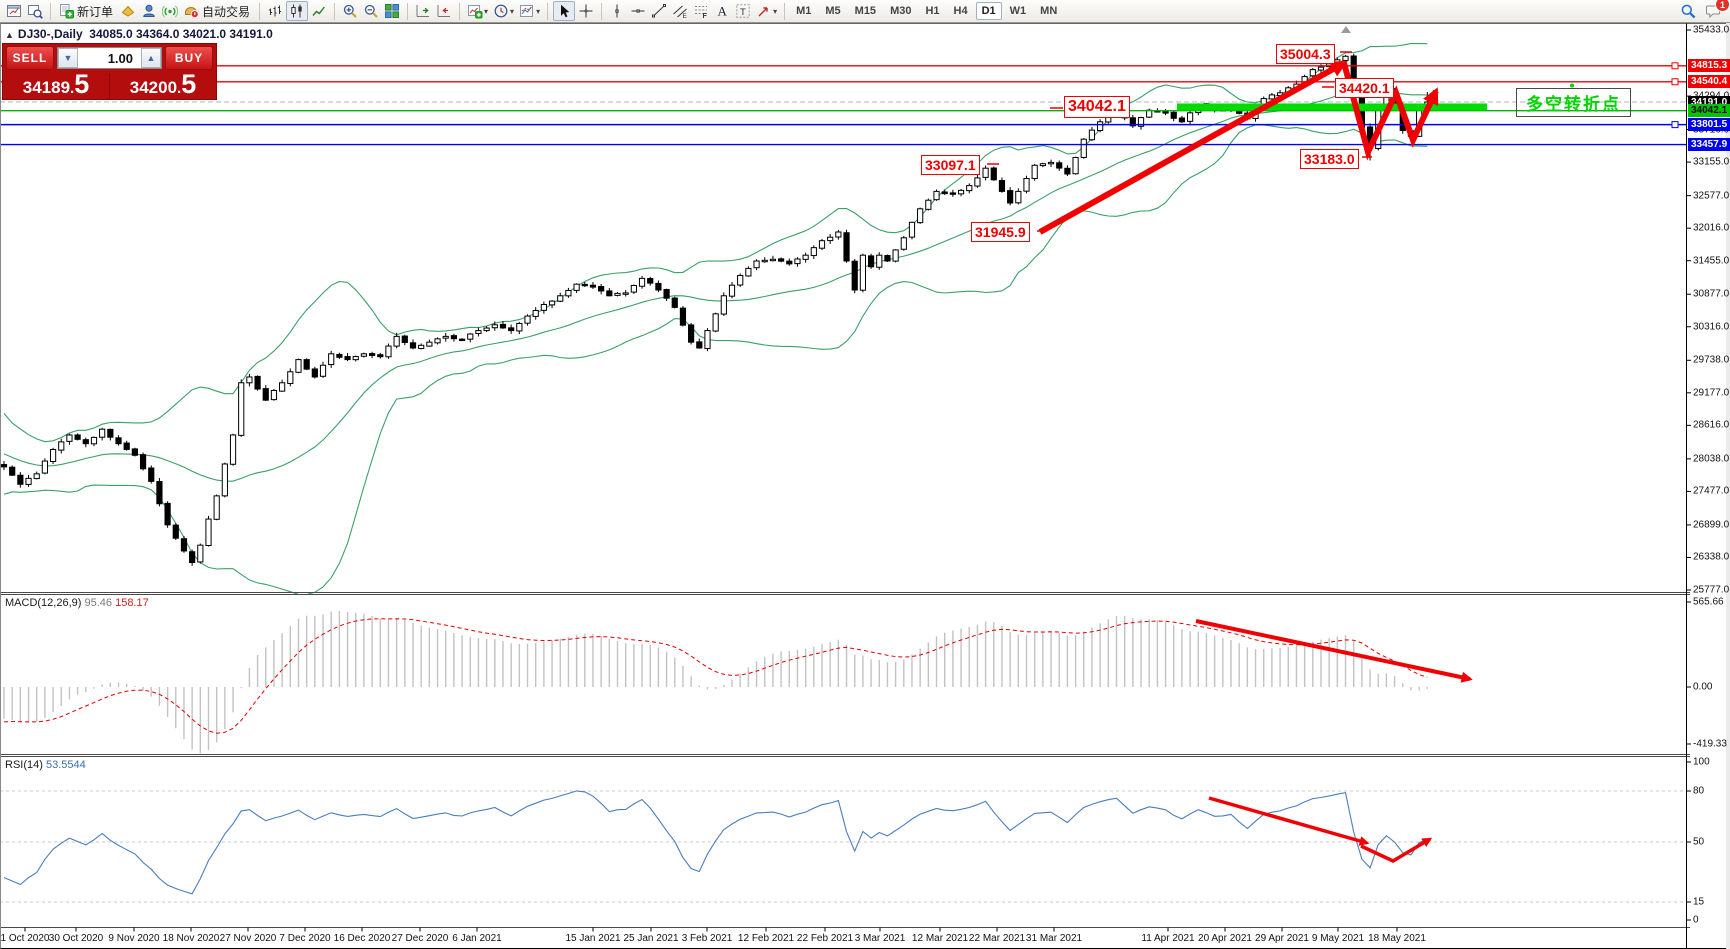  I want to click on date-axis-label: 20 Apr 2021, so click(1225, 938).